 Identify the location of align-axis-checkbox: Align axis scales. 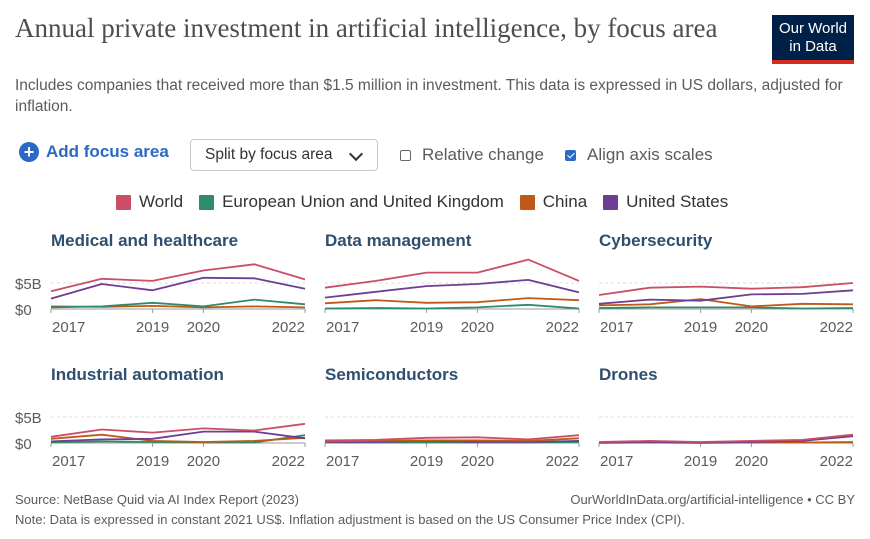
(639, 155).